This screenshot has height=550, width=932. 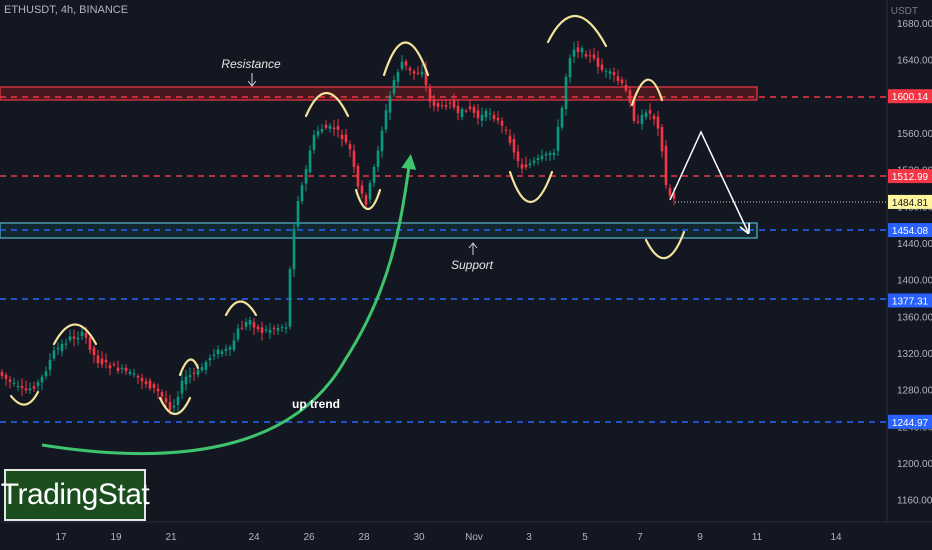 I want to click on price-tag-1512.99: 1512.99, so click(x=910, y=177).